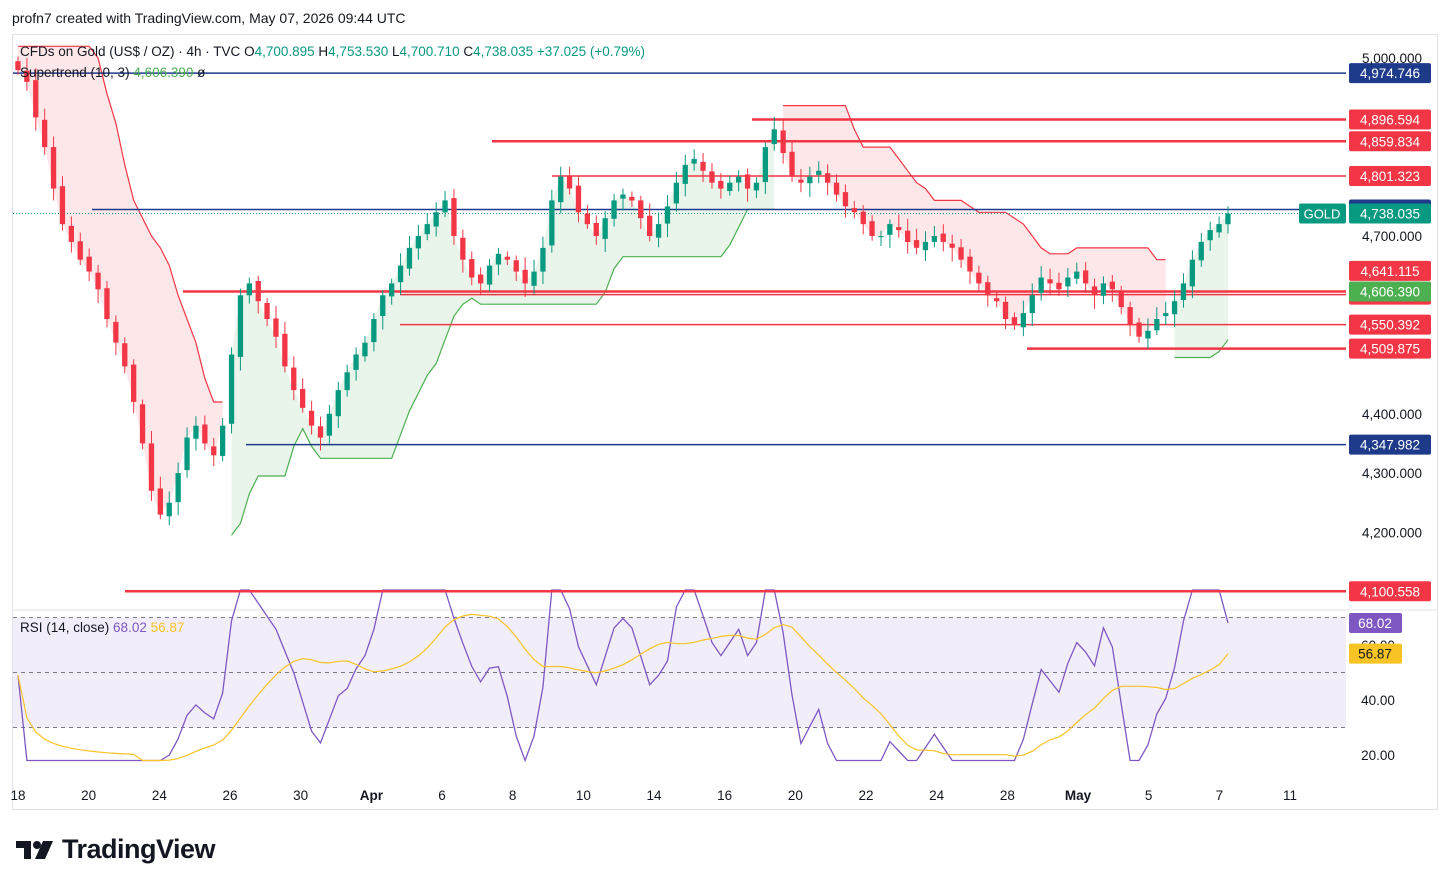 The image size is (1450, 887). Describe the element at coordinates (229, 795) in the screenshot. I see `time-tick: 26` at that location.